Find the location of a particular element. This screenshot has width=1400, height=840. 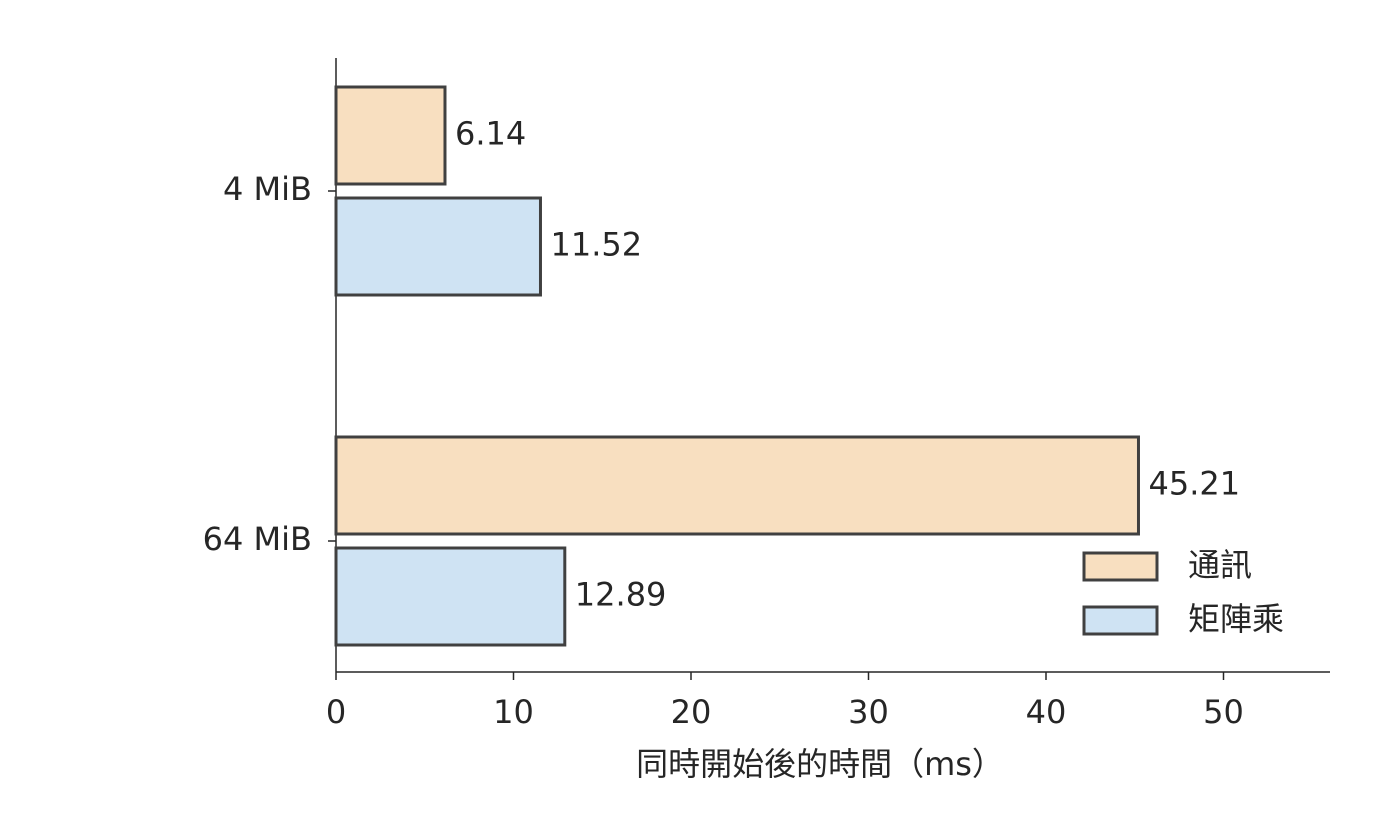

data-label: 45.21 is located at coordinates (1194, 484).